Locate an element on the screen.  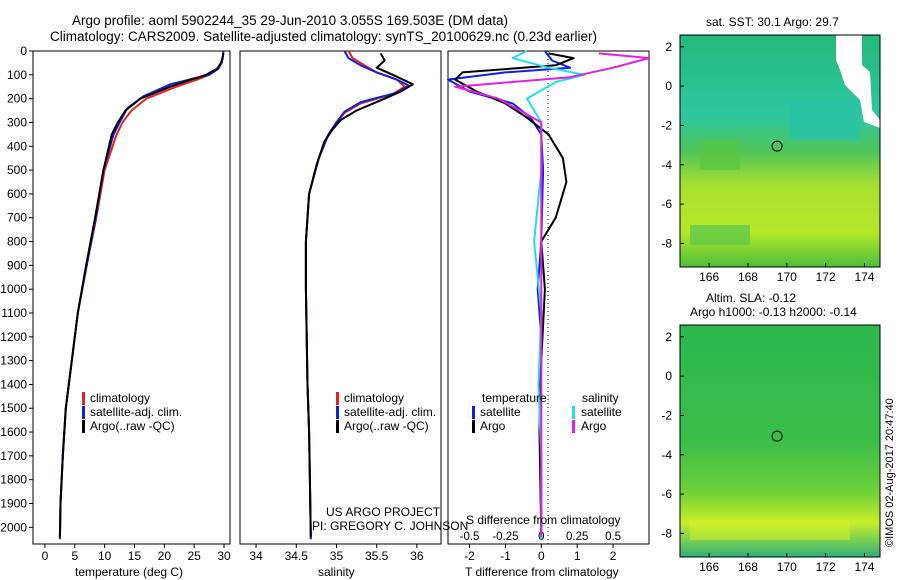
depth-tick-label: 1800 is located at coordinates (13, 480).